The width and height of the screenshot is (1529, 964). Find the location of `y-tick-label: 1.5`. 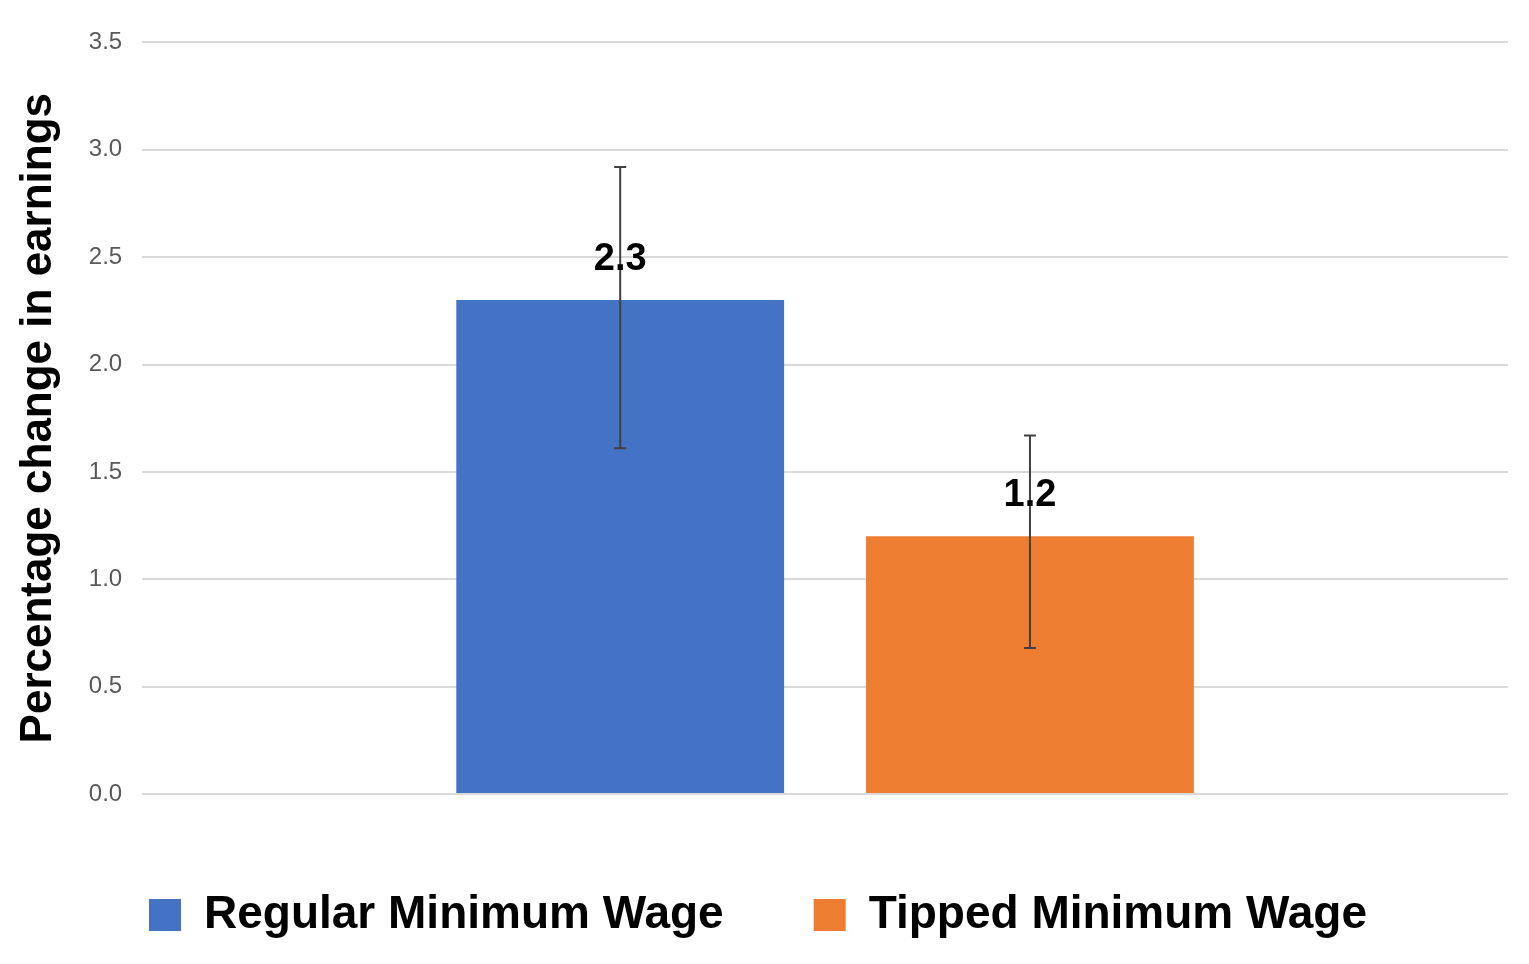

y-tick-label: 1.5 is located at coordinates (105, 470).